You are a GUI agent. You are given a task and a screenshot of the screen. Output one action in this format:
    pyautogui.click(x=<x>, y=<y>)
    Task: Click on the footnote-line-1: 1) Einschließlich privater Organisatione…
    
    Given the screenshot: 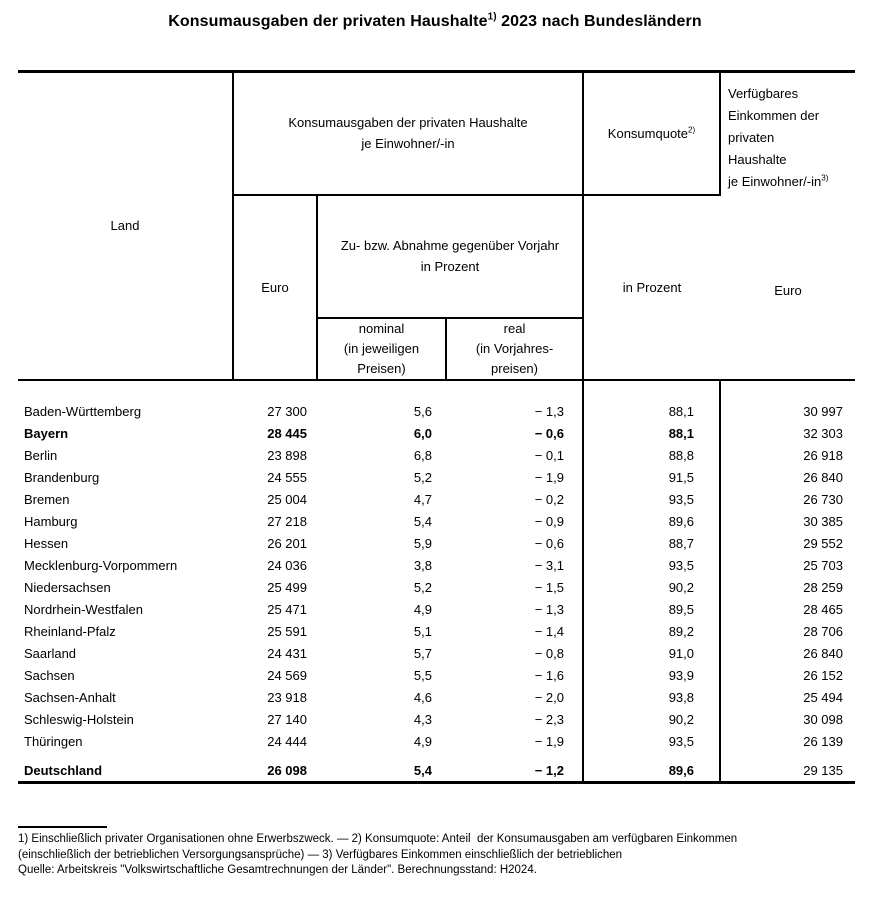 What is the action you would take?
    pyautogui.click(x=378, y=839)
    